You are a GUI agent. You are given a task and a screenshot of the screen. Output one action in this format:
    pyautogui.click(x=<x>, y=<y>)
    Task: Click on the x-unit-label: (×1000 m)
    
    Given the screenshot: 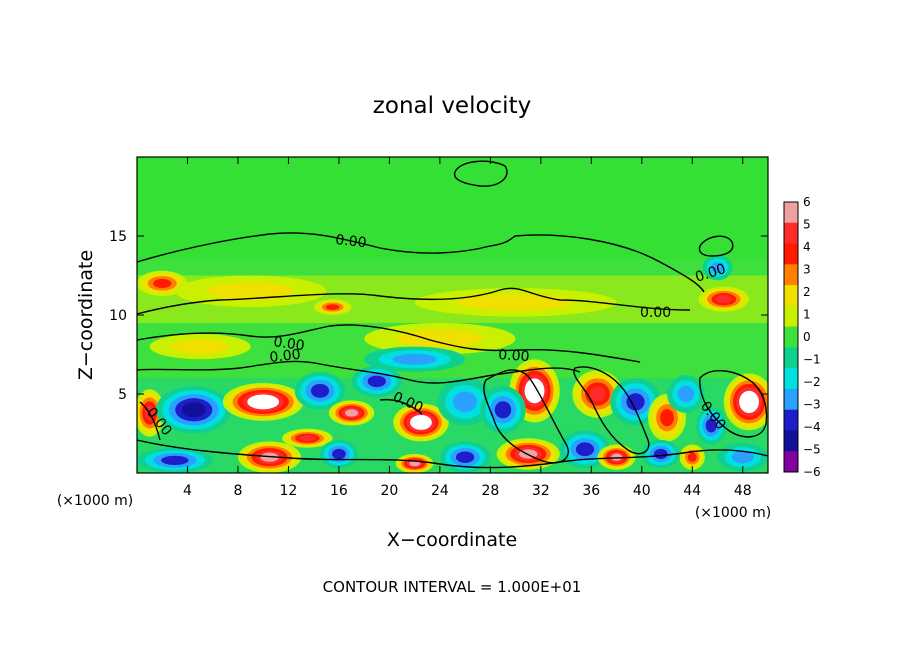 What is the action you would take?
    pyautogui.click(x=95, y=501)
    